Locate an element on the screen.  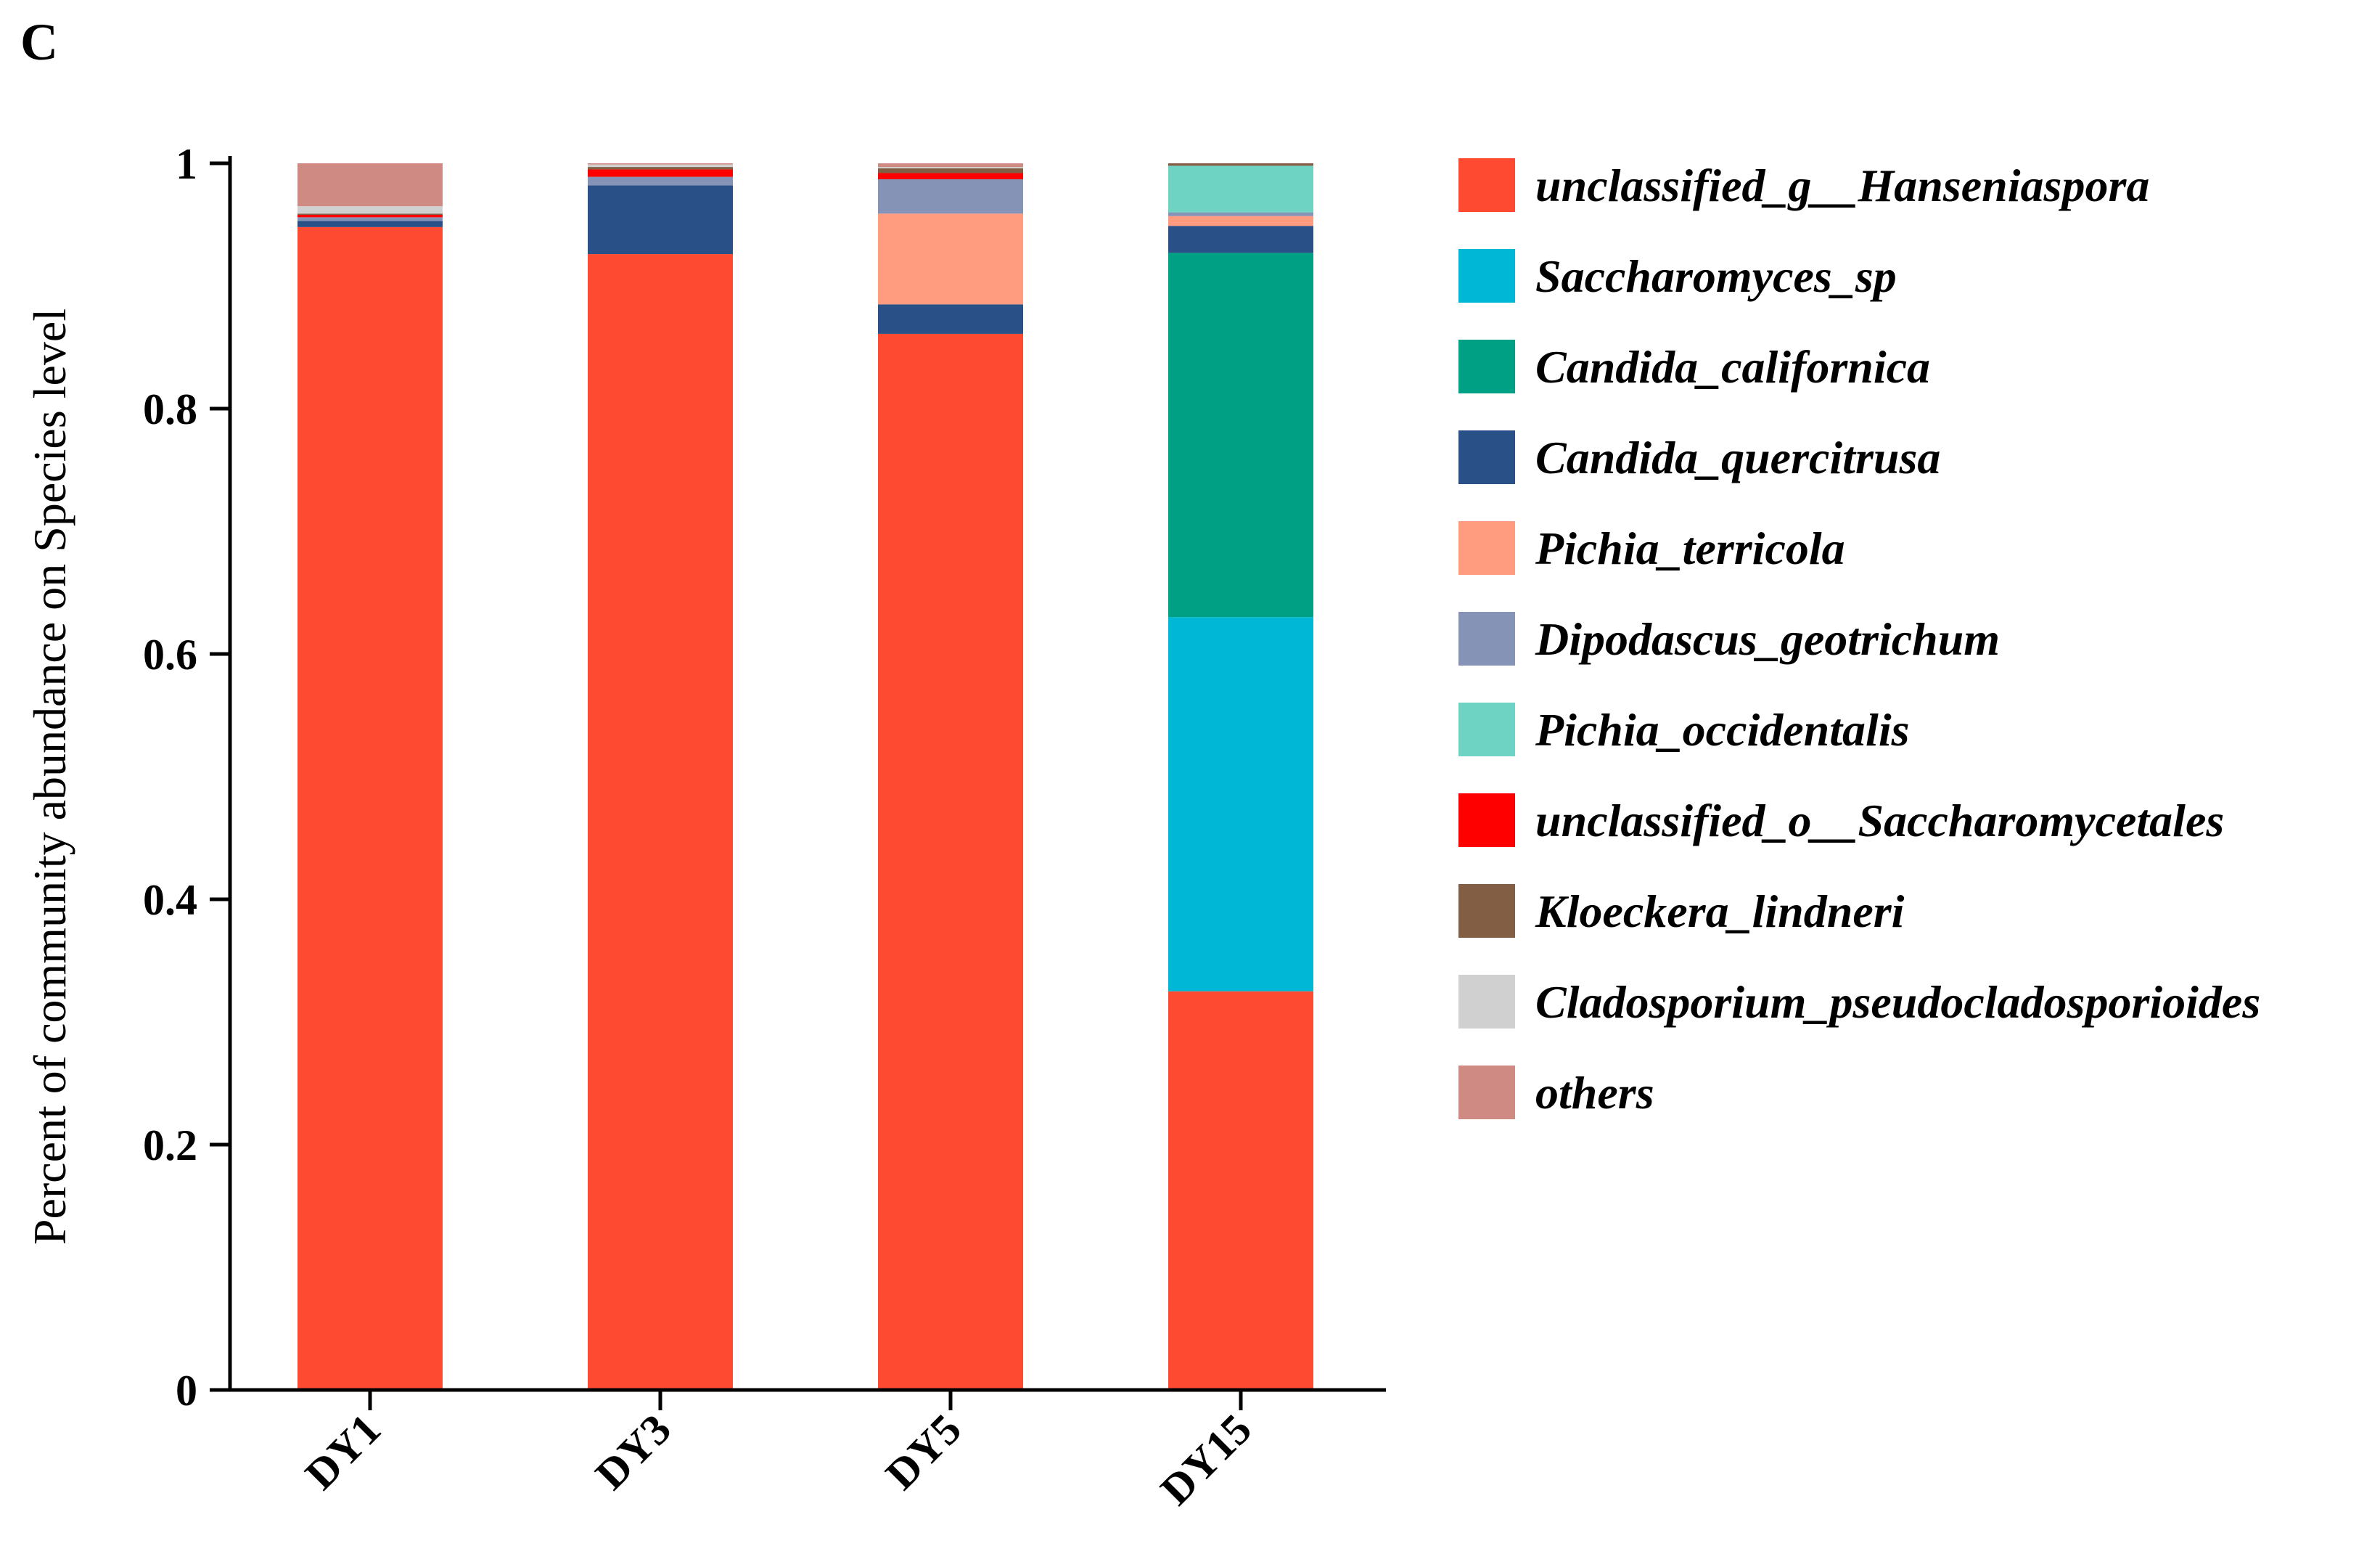
legend-label: unclassified_o__Saccharomycetales is located at coordinates (1879, 820).